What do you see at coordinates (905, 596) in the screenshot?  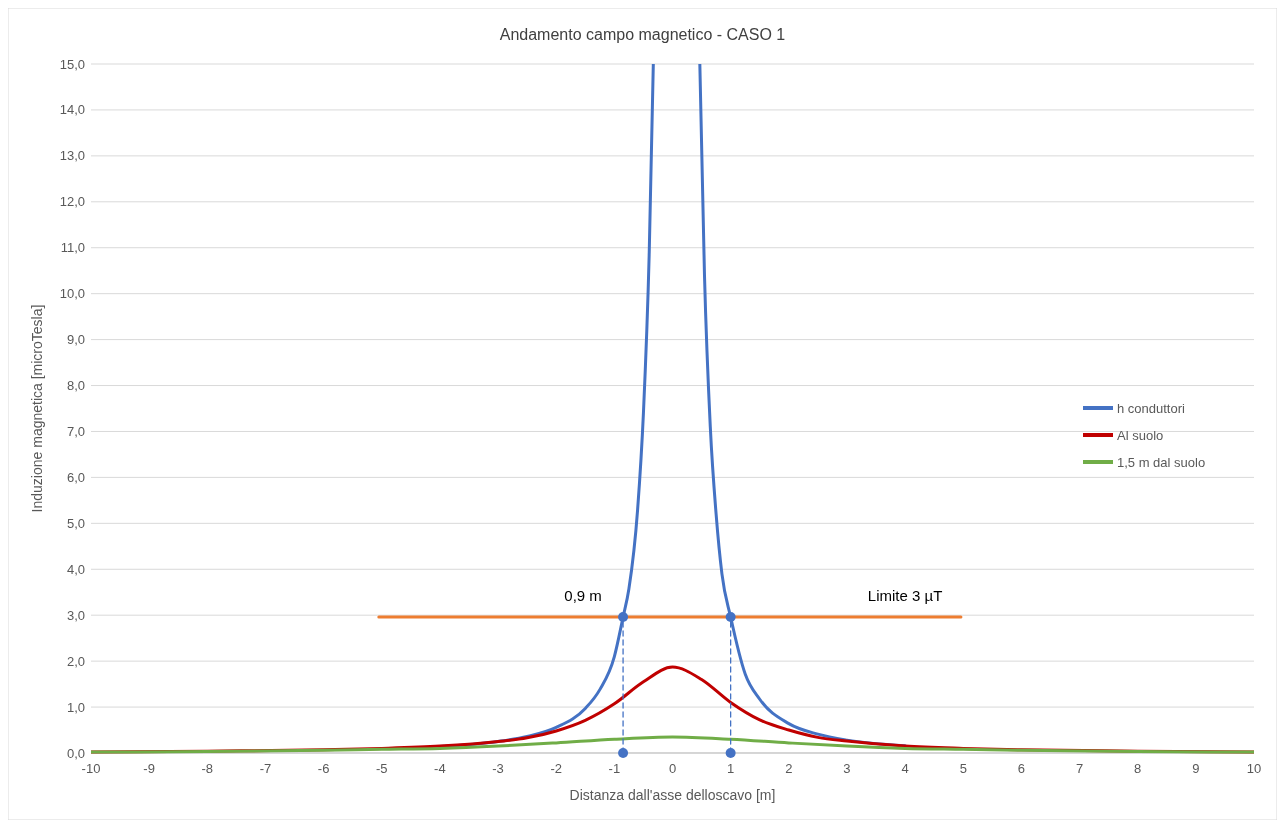 I see `annotation: Limite 3 µT` at bounding box center [905, 596].